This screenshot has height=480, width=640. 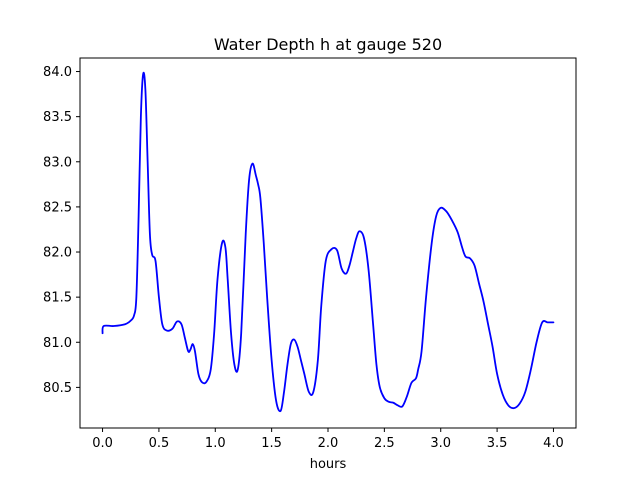 I want to click on y-tick-label: 82.0, so click(x=57, y=253).